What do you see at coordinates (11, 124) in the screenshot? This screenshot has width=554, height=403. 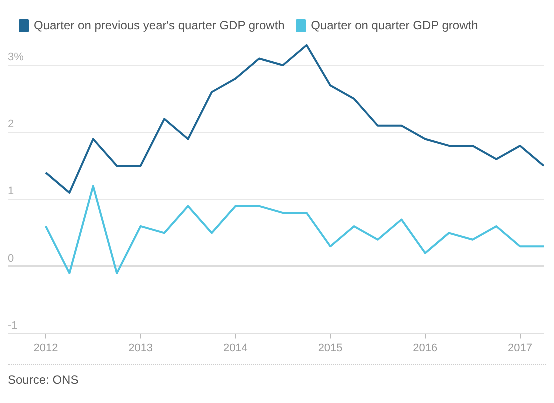 I see `y-tick-label: 2` at bounding box center [11, 124].